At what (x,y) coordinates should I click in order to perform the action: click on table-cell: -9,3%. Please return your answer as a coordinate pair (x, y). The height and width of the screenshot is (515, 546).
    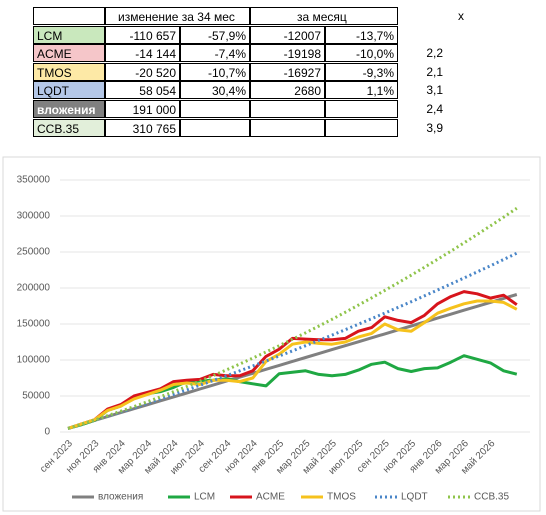
    Looking at the image, I should click on (361, 71).